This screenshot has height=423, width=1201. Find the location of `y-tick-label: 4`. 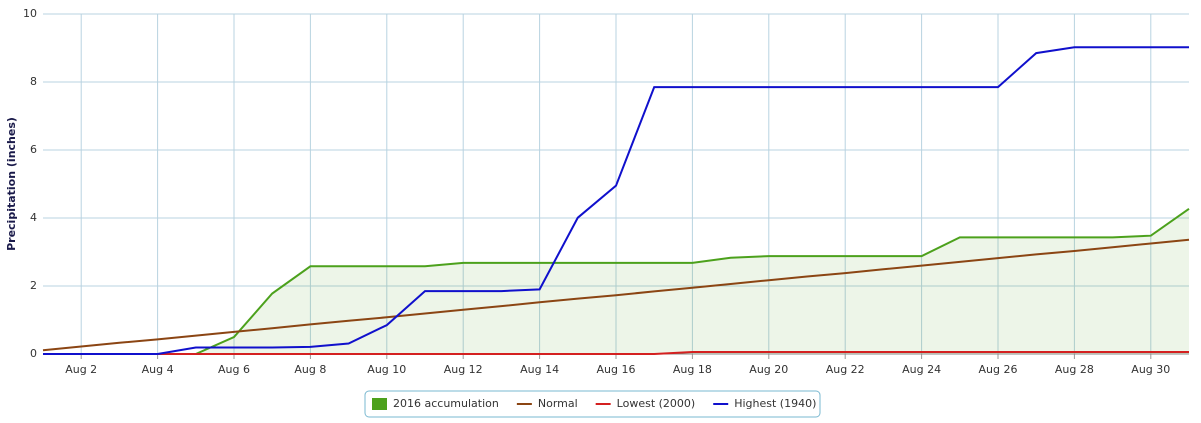

y-tick-label: 4 is located at coordinates (33, 217).